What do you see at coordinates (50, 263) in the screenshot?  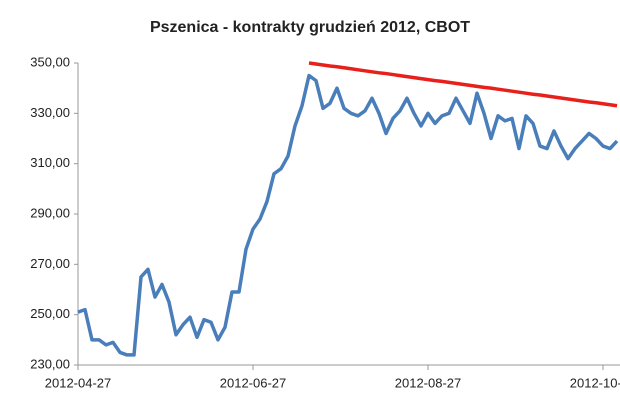 I see `y-tick-label: 270,00` at bounding box center [50, 263].